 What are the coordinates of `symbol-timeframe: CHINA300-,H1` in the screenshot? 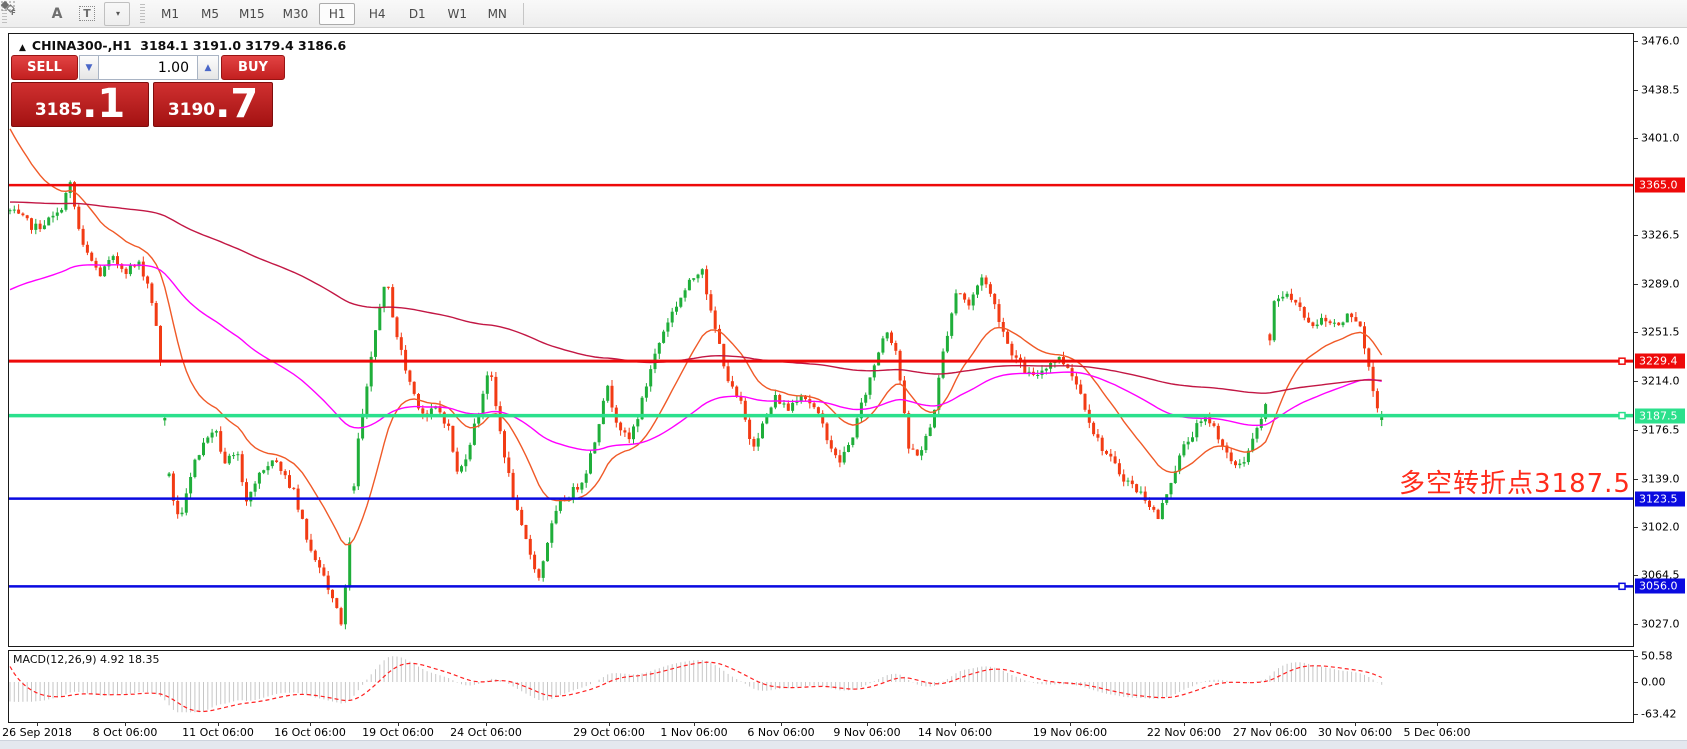 It's located at (81, 45).